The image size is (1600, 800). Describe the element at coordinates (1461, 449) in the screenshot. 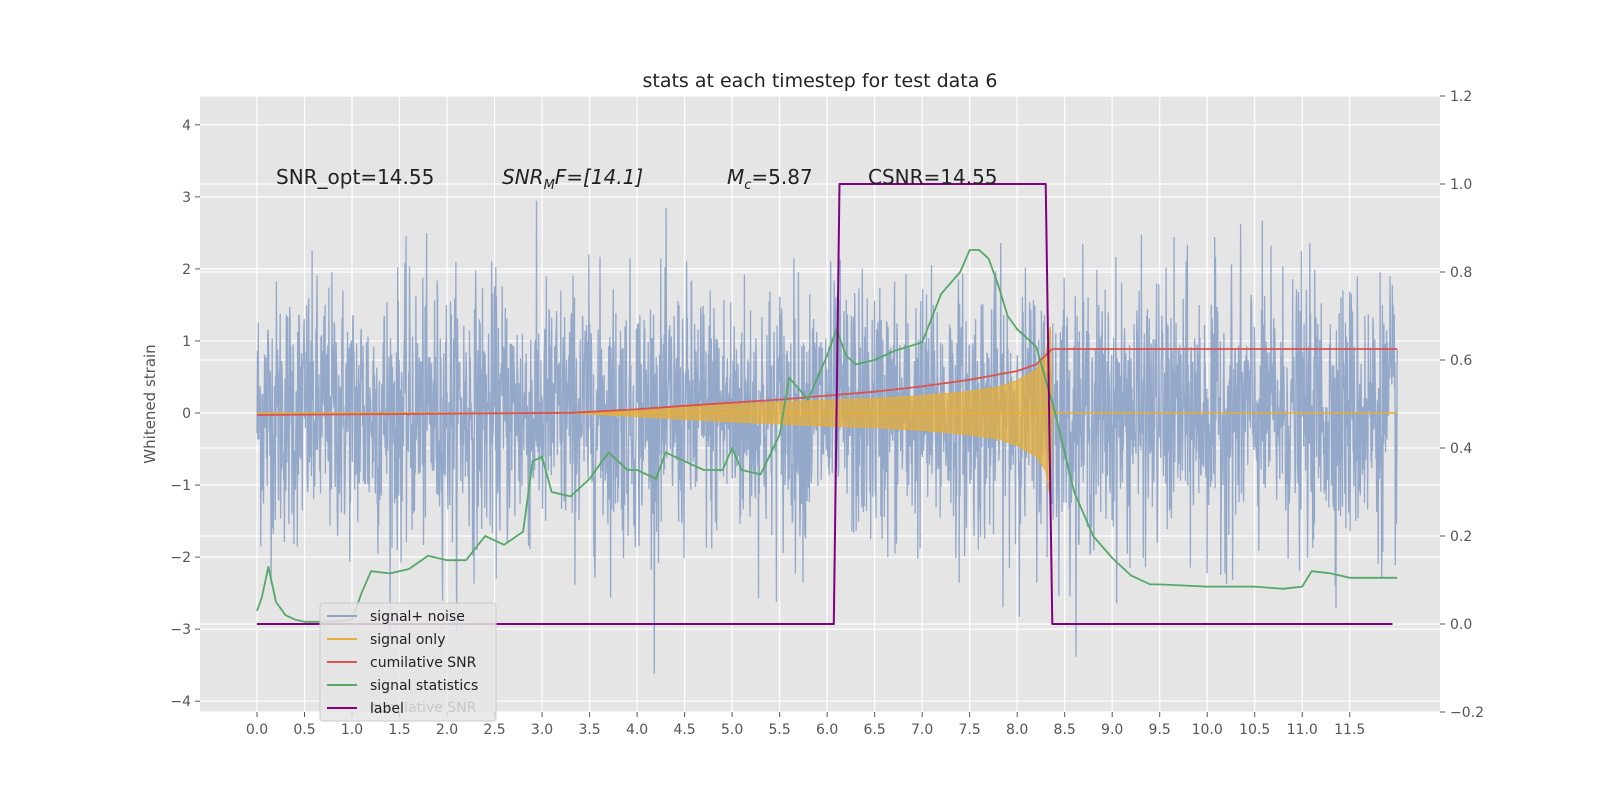

I see `y2-tick-label: 0.4` at that location.